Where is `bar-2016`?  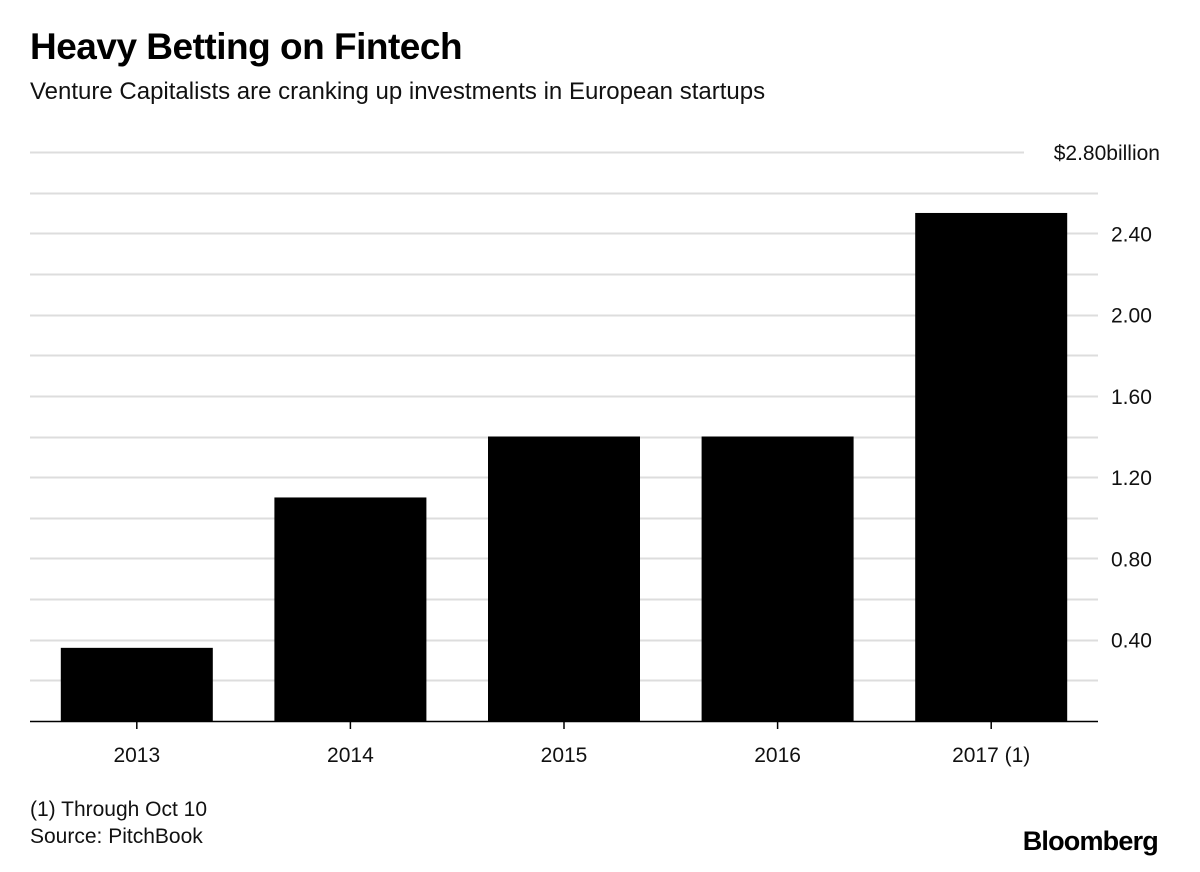 bar-2016 is located at coordinates (777, 578).